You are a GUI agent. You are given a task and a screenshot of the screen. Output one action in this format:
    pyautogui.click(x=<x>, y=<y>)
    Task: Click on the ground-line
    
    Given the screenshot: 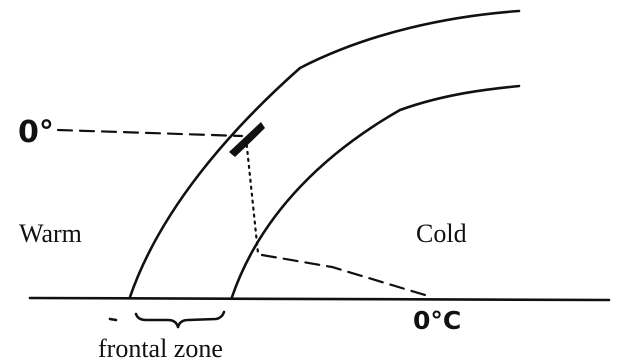 What is the action you would take?
    pyautogui.click(x=319, y=299)
    